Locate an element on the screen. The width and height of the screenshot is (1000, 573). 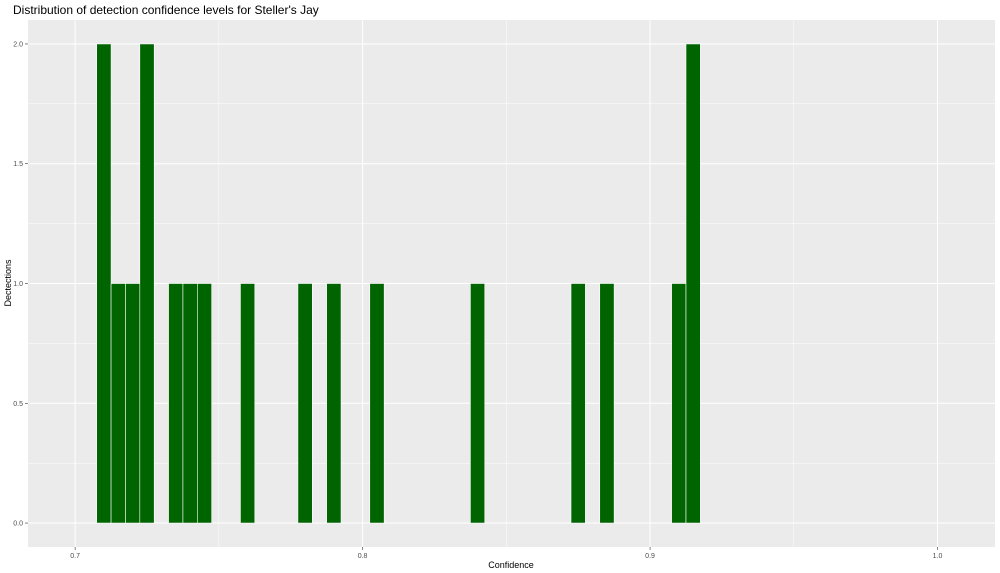
y-tick-label: 0.0 is located at coordinates (18, 524).